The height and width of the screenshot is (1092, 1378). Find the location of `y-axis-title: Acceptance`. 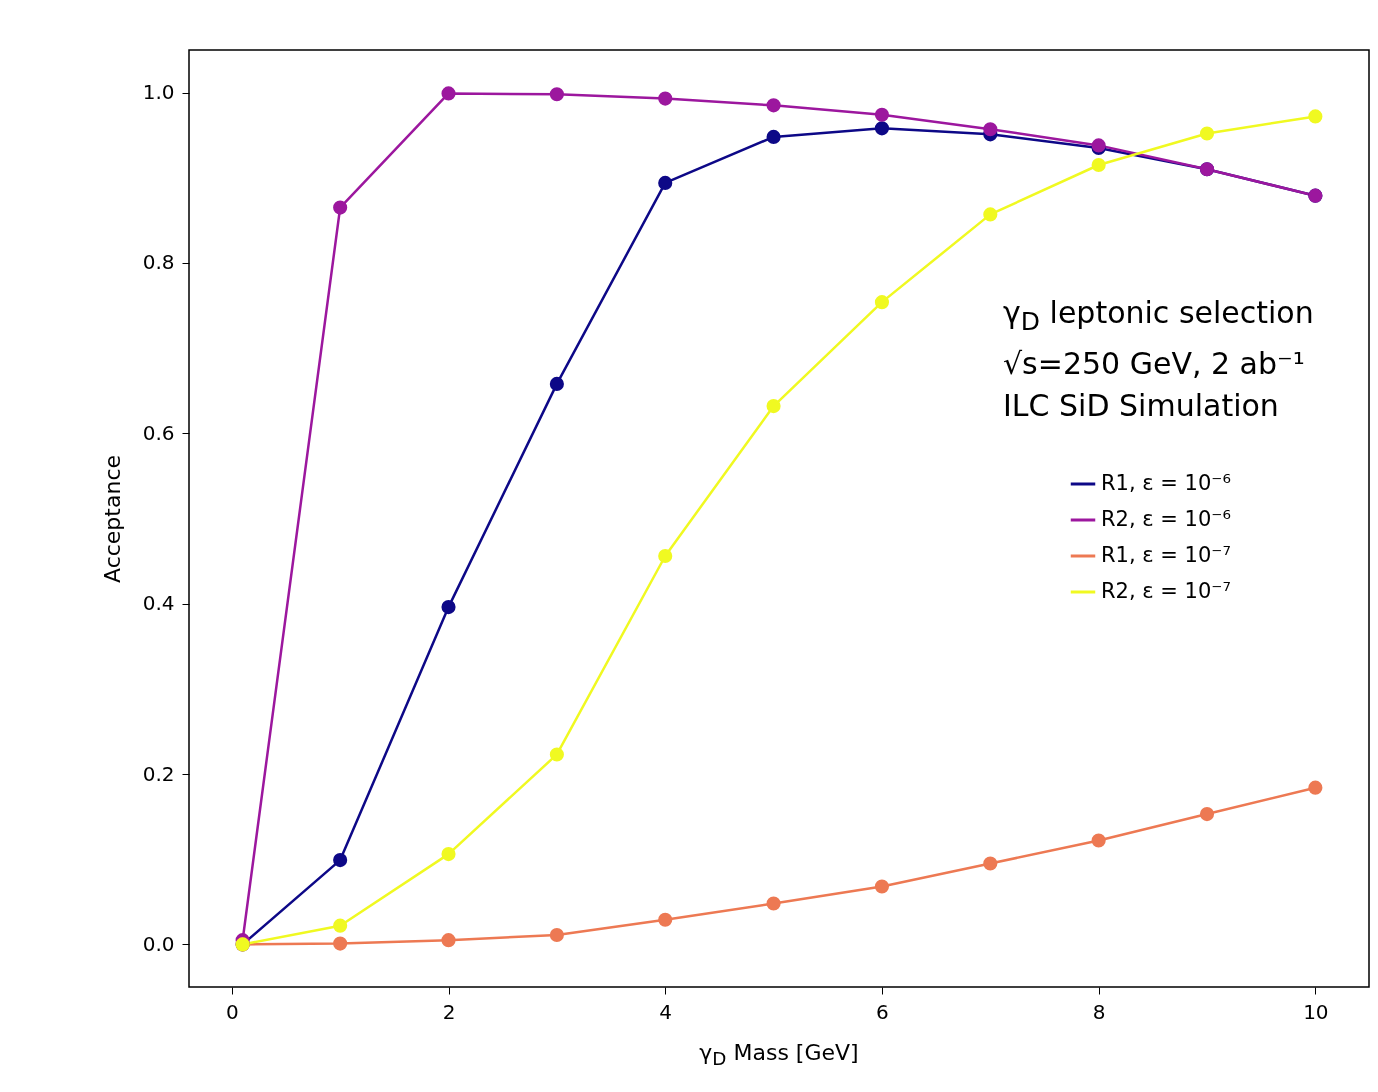

y-axis-title: Acceptance is located at coordinates (112, 519).